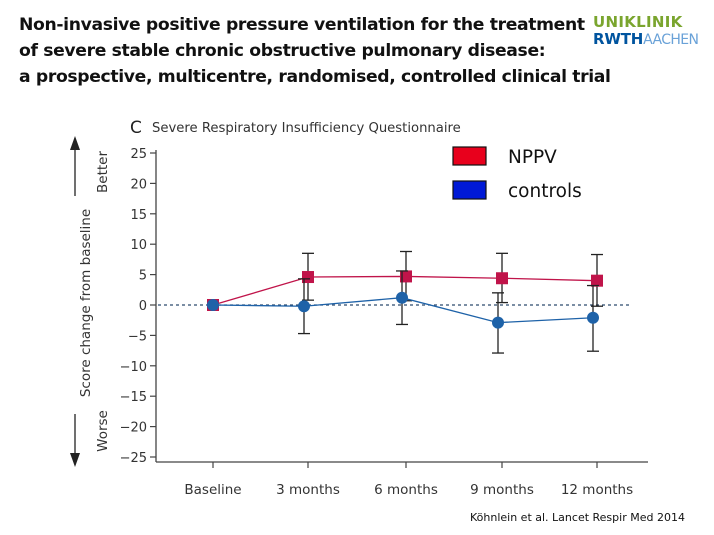 The width and height of the screenshot is (714, 535). I want to click on y-tick-label: 0, so click(143, 306).